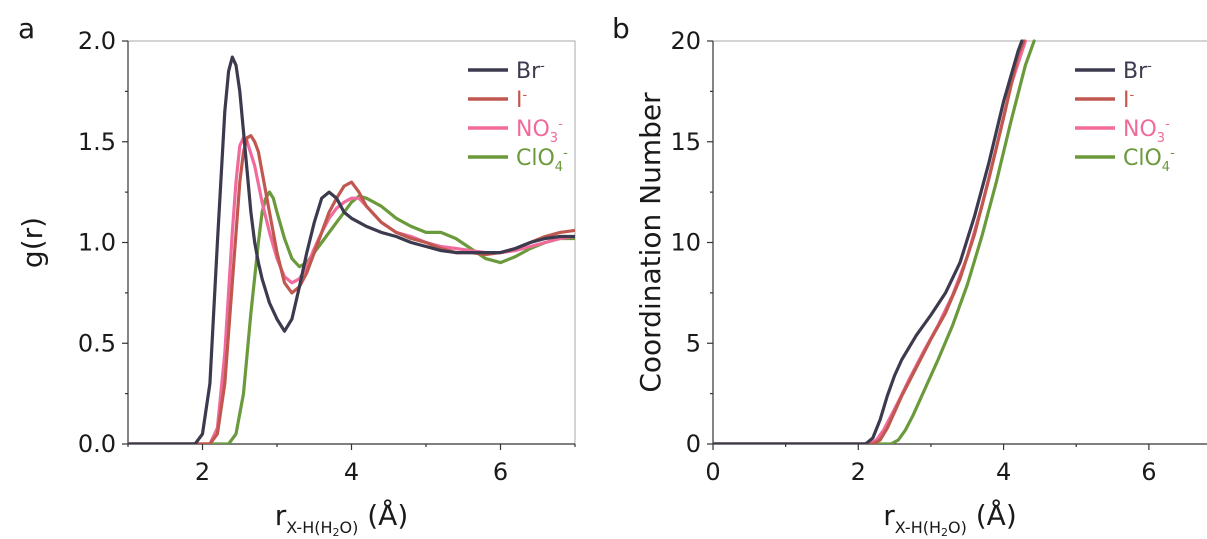 This screenshot has width=1207, height=539. What do you see at coordinates (32, 242) in the screenshot?
I see `y-axis-title: g(r)` at bounding box center [32, 242].